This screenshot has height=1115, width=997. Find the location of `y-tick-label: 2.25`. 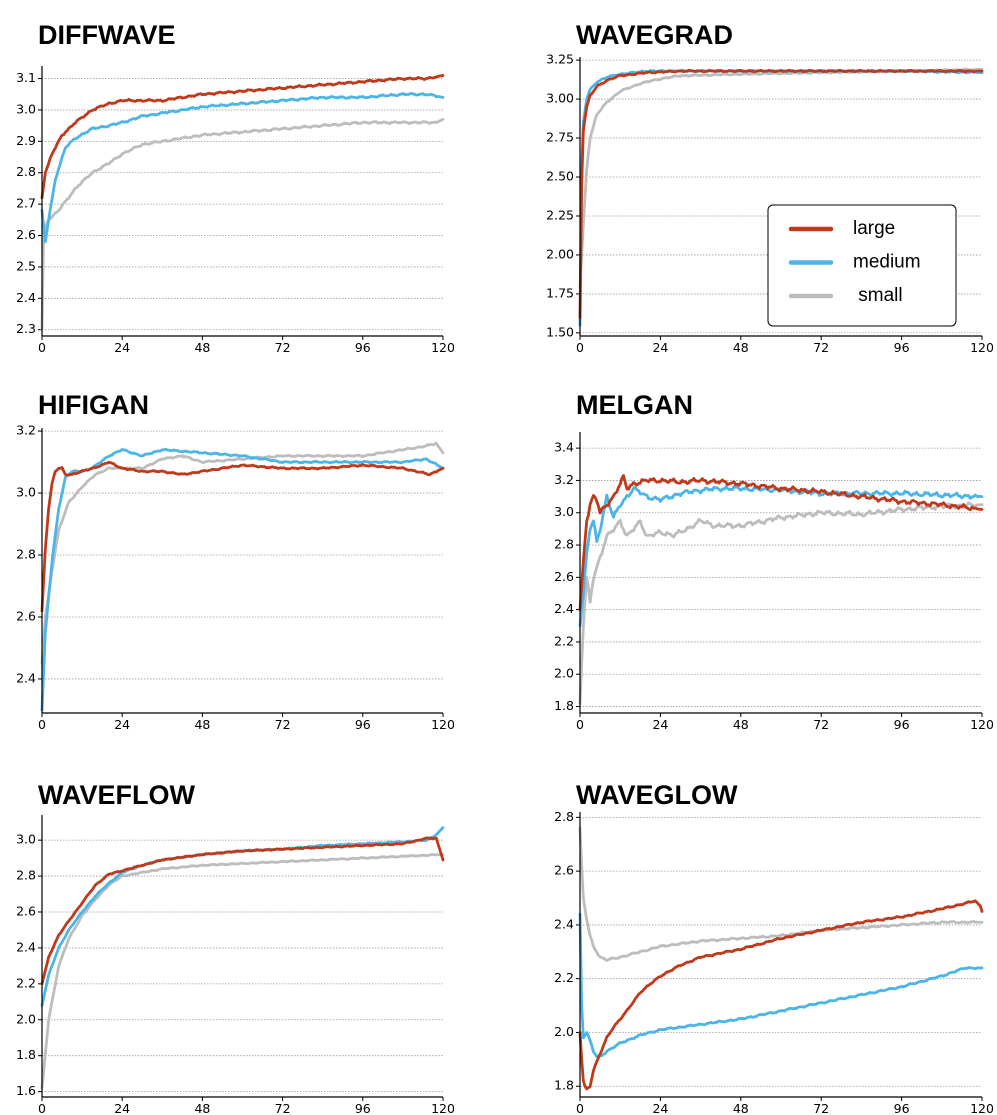

y-tick-label: 2.25 is located at coordinates (560, 214).